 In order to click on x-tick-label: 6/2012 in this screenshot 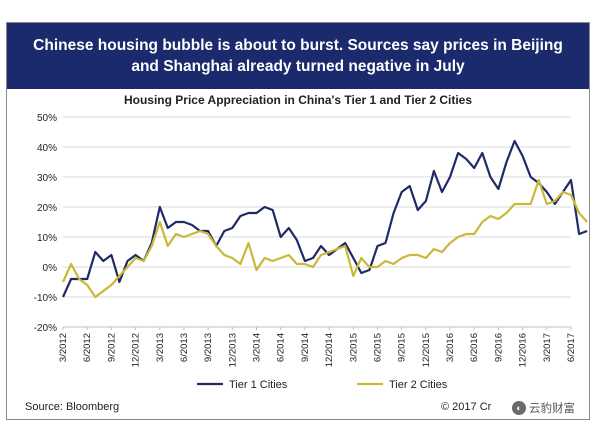, I will do `click(87, 347)`.